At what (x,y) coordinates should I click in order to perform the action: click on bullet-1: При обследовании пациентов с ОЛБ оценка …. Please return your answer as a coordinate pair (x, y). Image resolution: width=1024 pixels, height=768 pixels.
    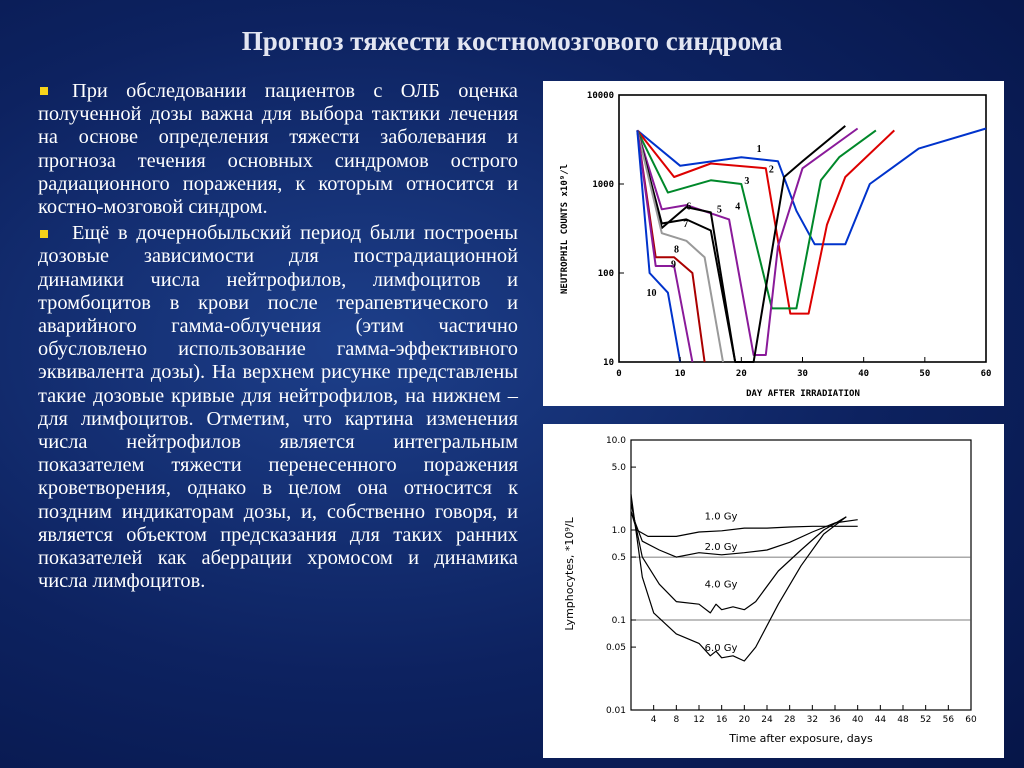
    Looking at the image, I should click on (278, 149).